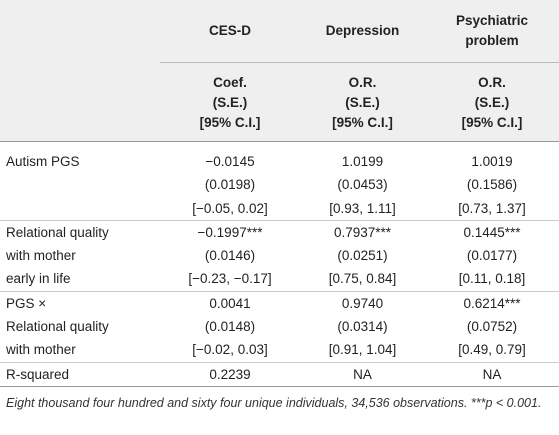 Image resolution: width=559 pixels, height=435 pixels. I want to click on value-line: (0.0177), so click(492, 256).